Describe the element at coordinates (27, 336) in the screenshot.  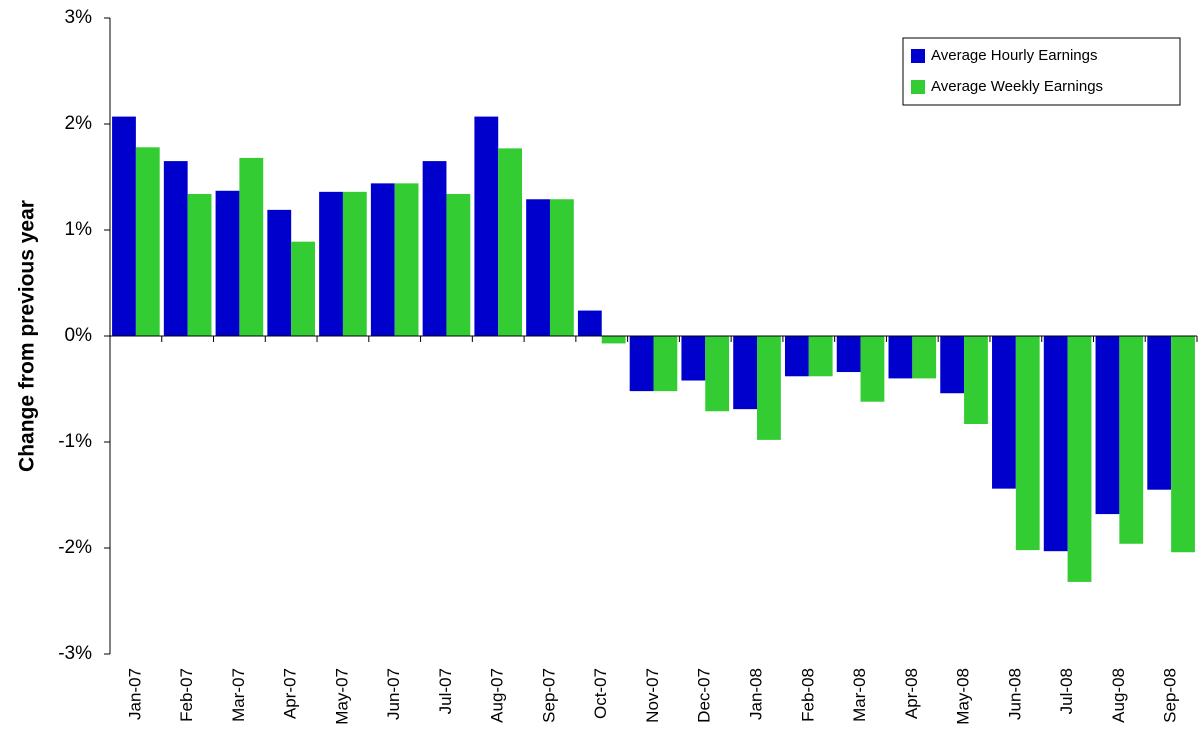
I see `y-axis-title: Change from previous year` at that location.